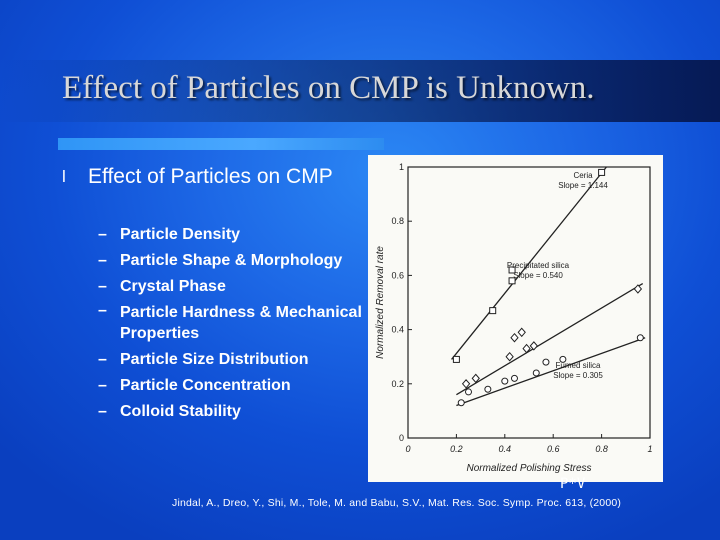  Describe the element at coordinates (505, 449) in the screenshot. I see `x-tick-label: 0.4` at that location.